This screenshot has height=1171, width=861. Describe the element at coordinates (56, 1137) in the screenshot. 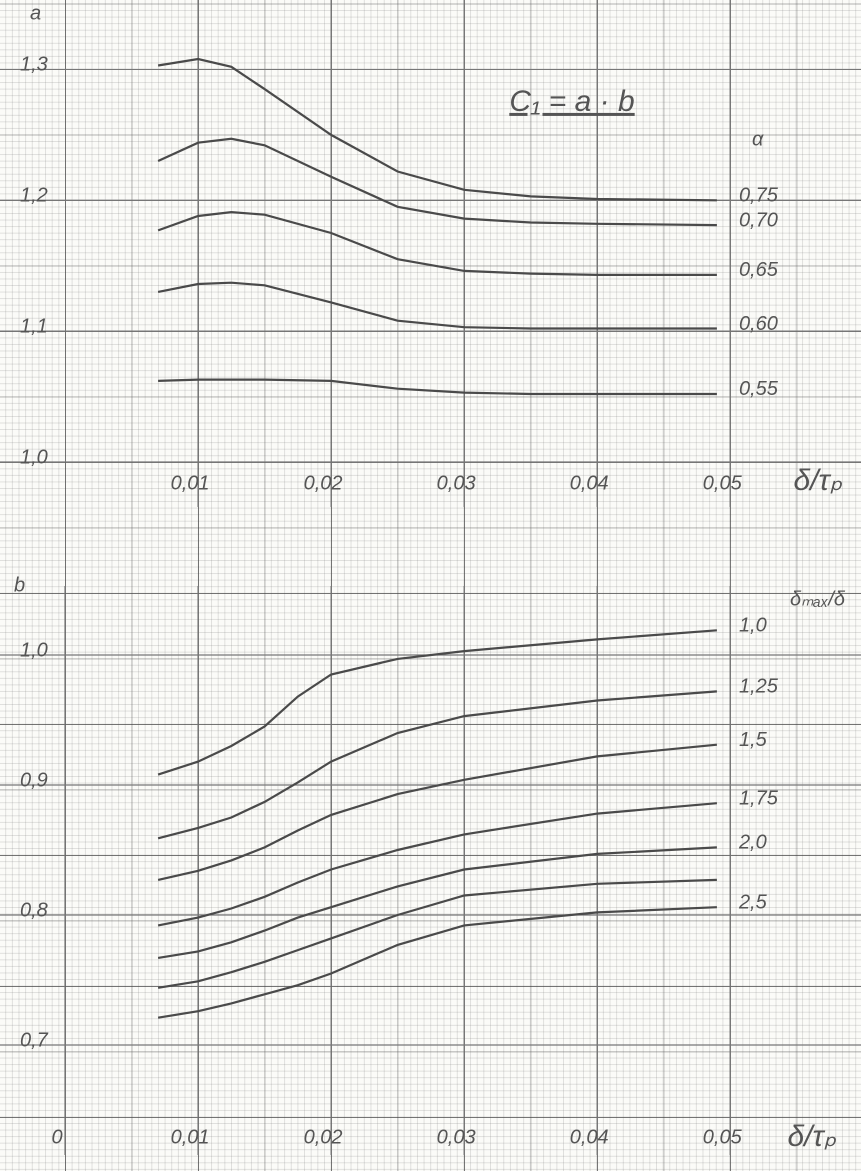

I see `x-tick-label: 0` at that location.